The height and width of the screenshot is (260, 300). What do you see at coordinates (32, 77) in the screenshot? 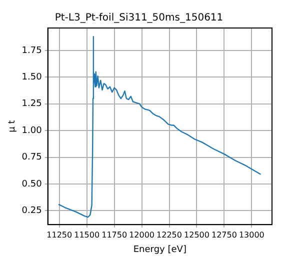
I see `y-tick-label: 1.50` at bounding box center [32, 77].